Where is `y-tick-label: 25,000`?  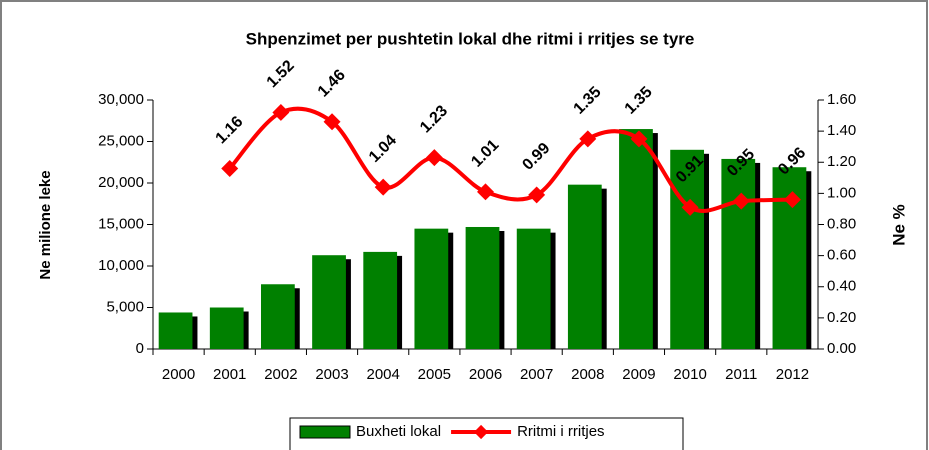 y-tick-label: 25,000 is located at coordinates (121, 140).